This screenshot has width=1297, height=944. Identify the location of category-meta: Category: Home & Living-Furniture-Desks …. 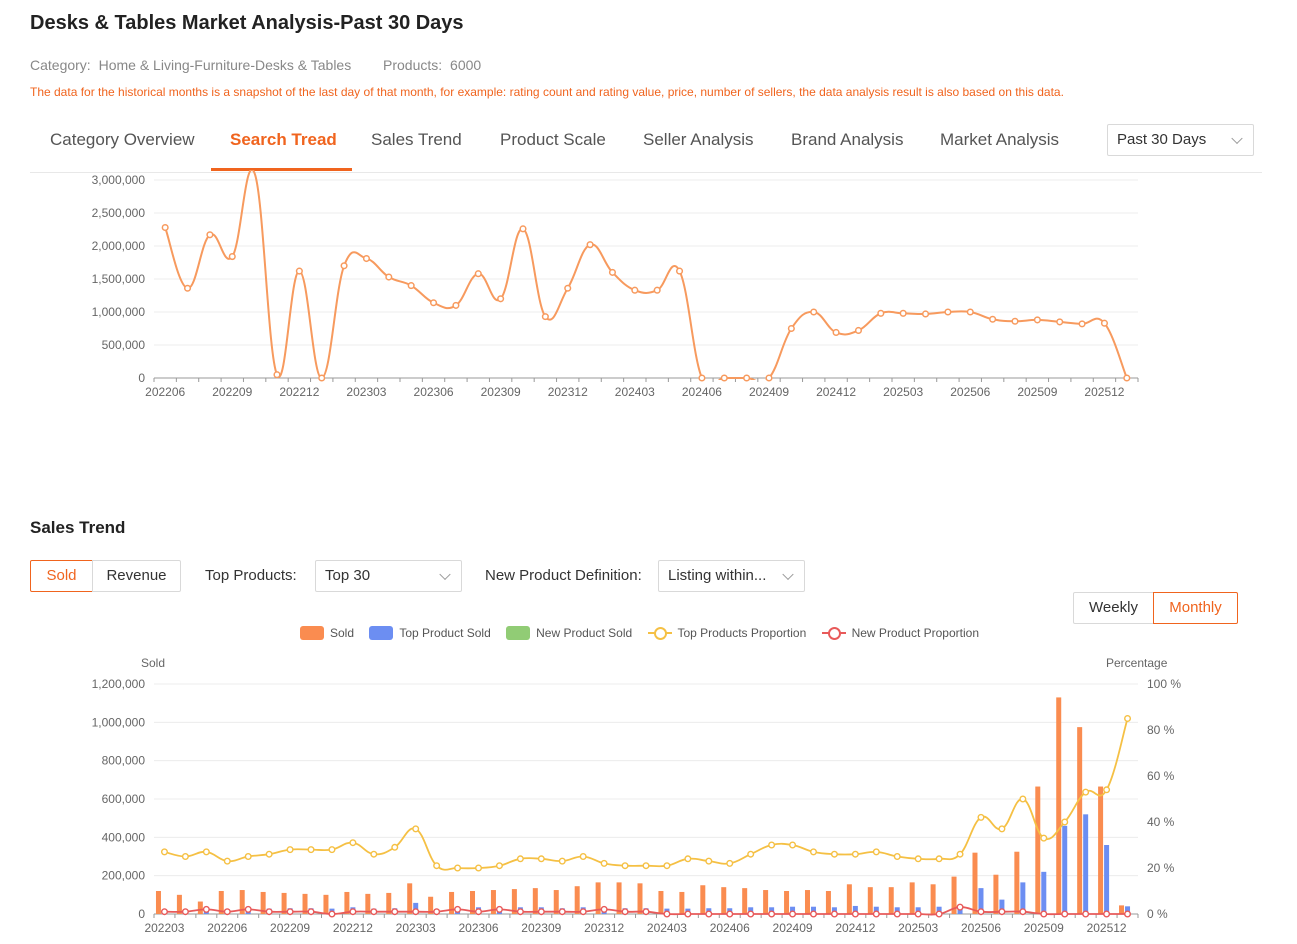
(257, 65).